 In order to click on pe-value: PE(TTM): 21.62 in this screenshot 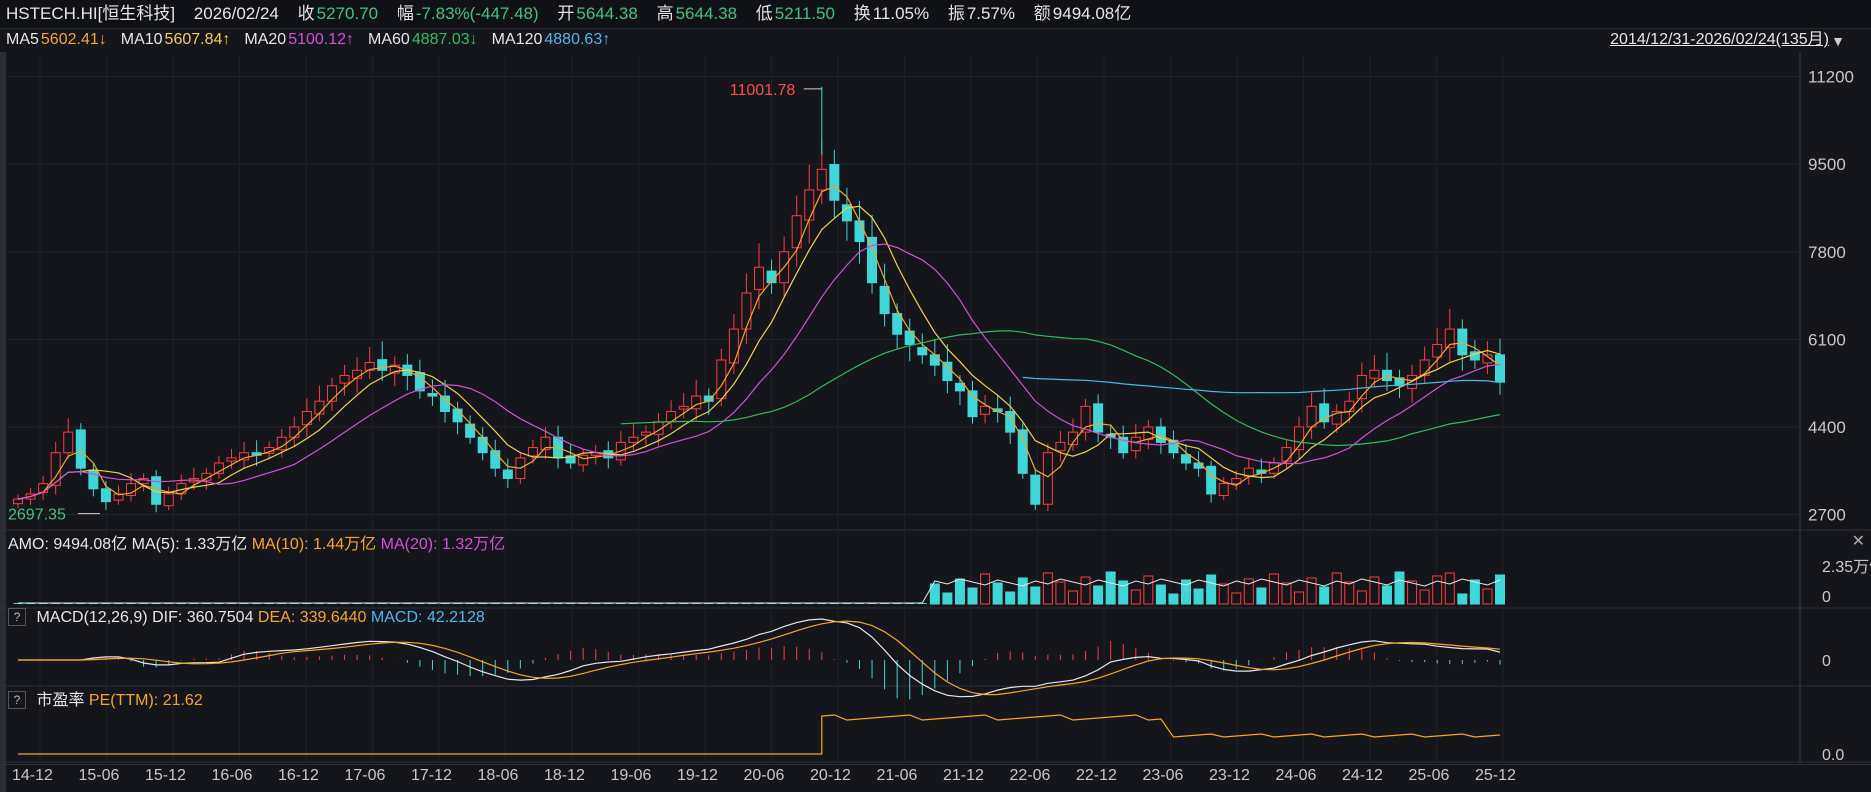, I will do `click(145, 700)`.